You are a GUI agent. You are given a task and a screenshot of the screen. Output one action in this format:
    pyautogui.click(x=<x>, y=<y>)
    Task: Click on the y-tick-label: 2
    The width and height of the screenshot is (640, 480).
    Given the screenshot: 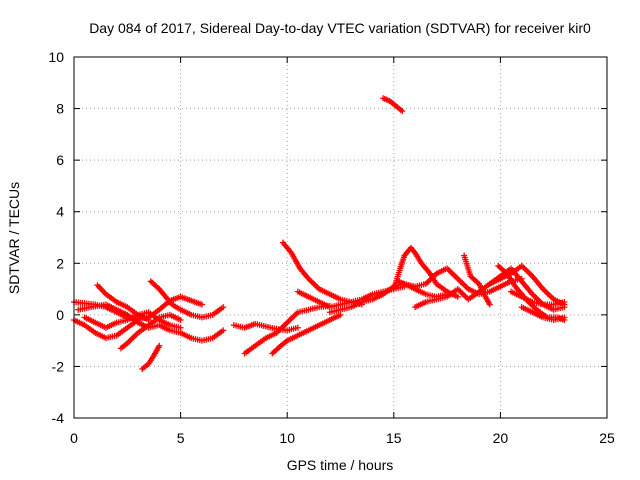 What is the action you would take?
    pyautogui.click(x=60, y=263)
    